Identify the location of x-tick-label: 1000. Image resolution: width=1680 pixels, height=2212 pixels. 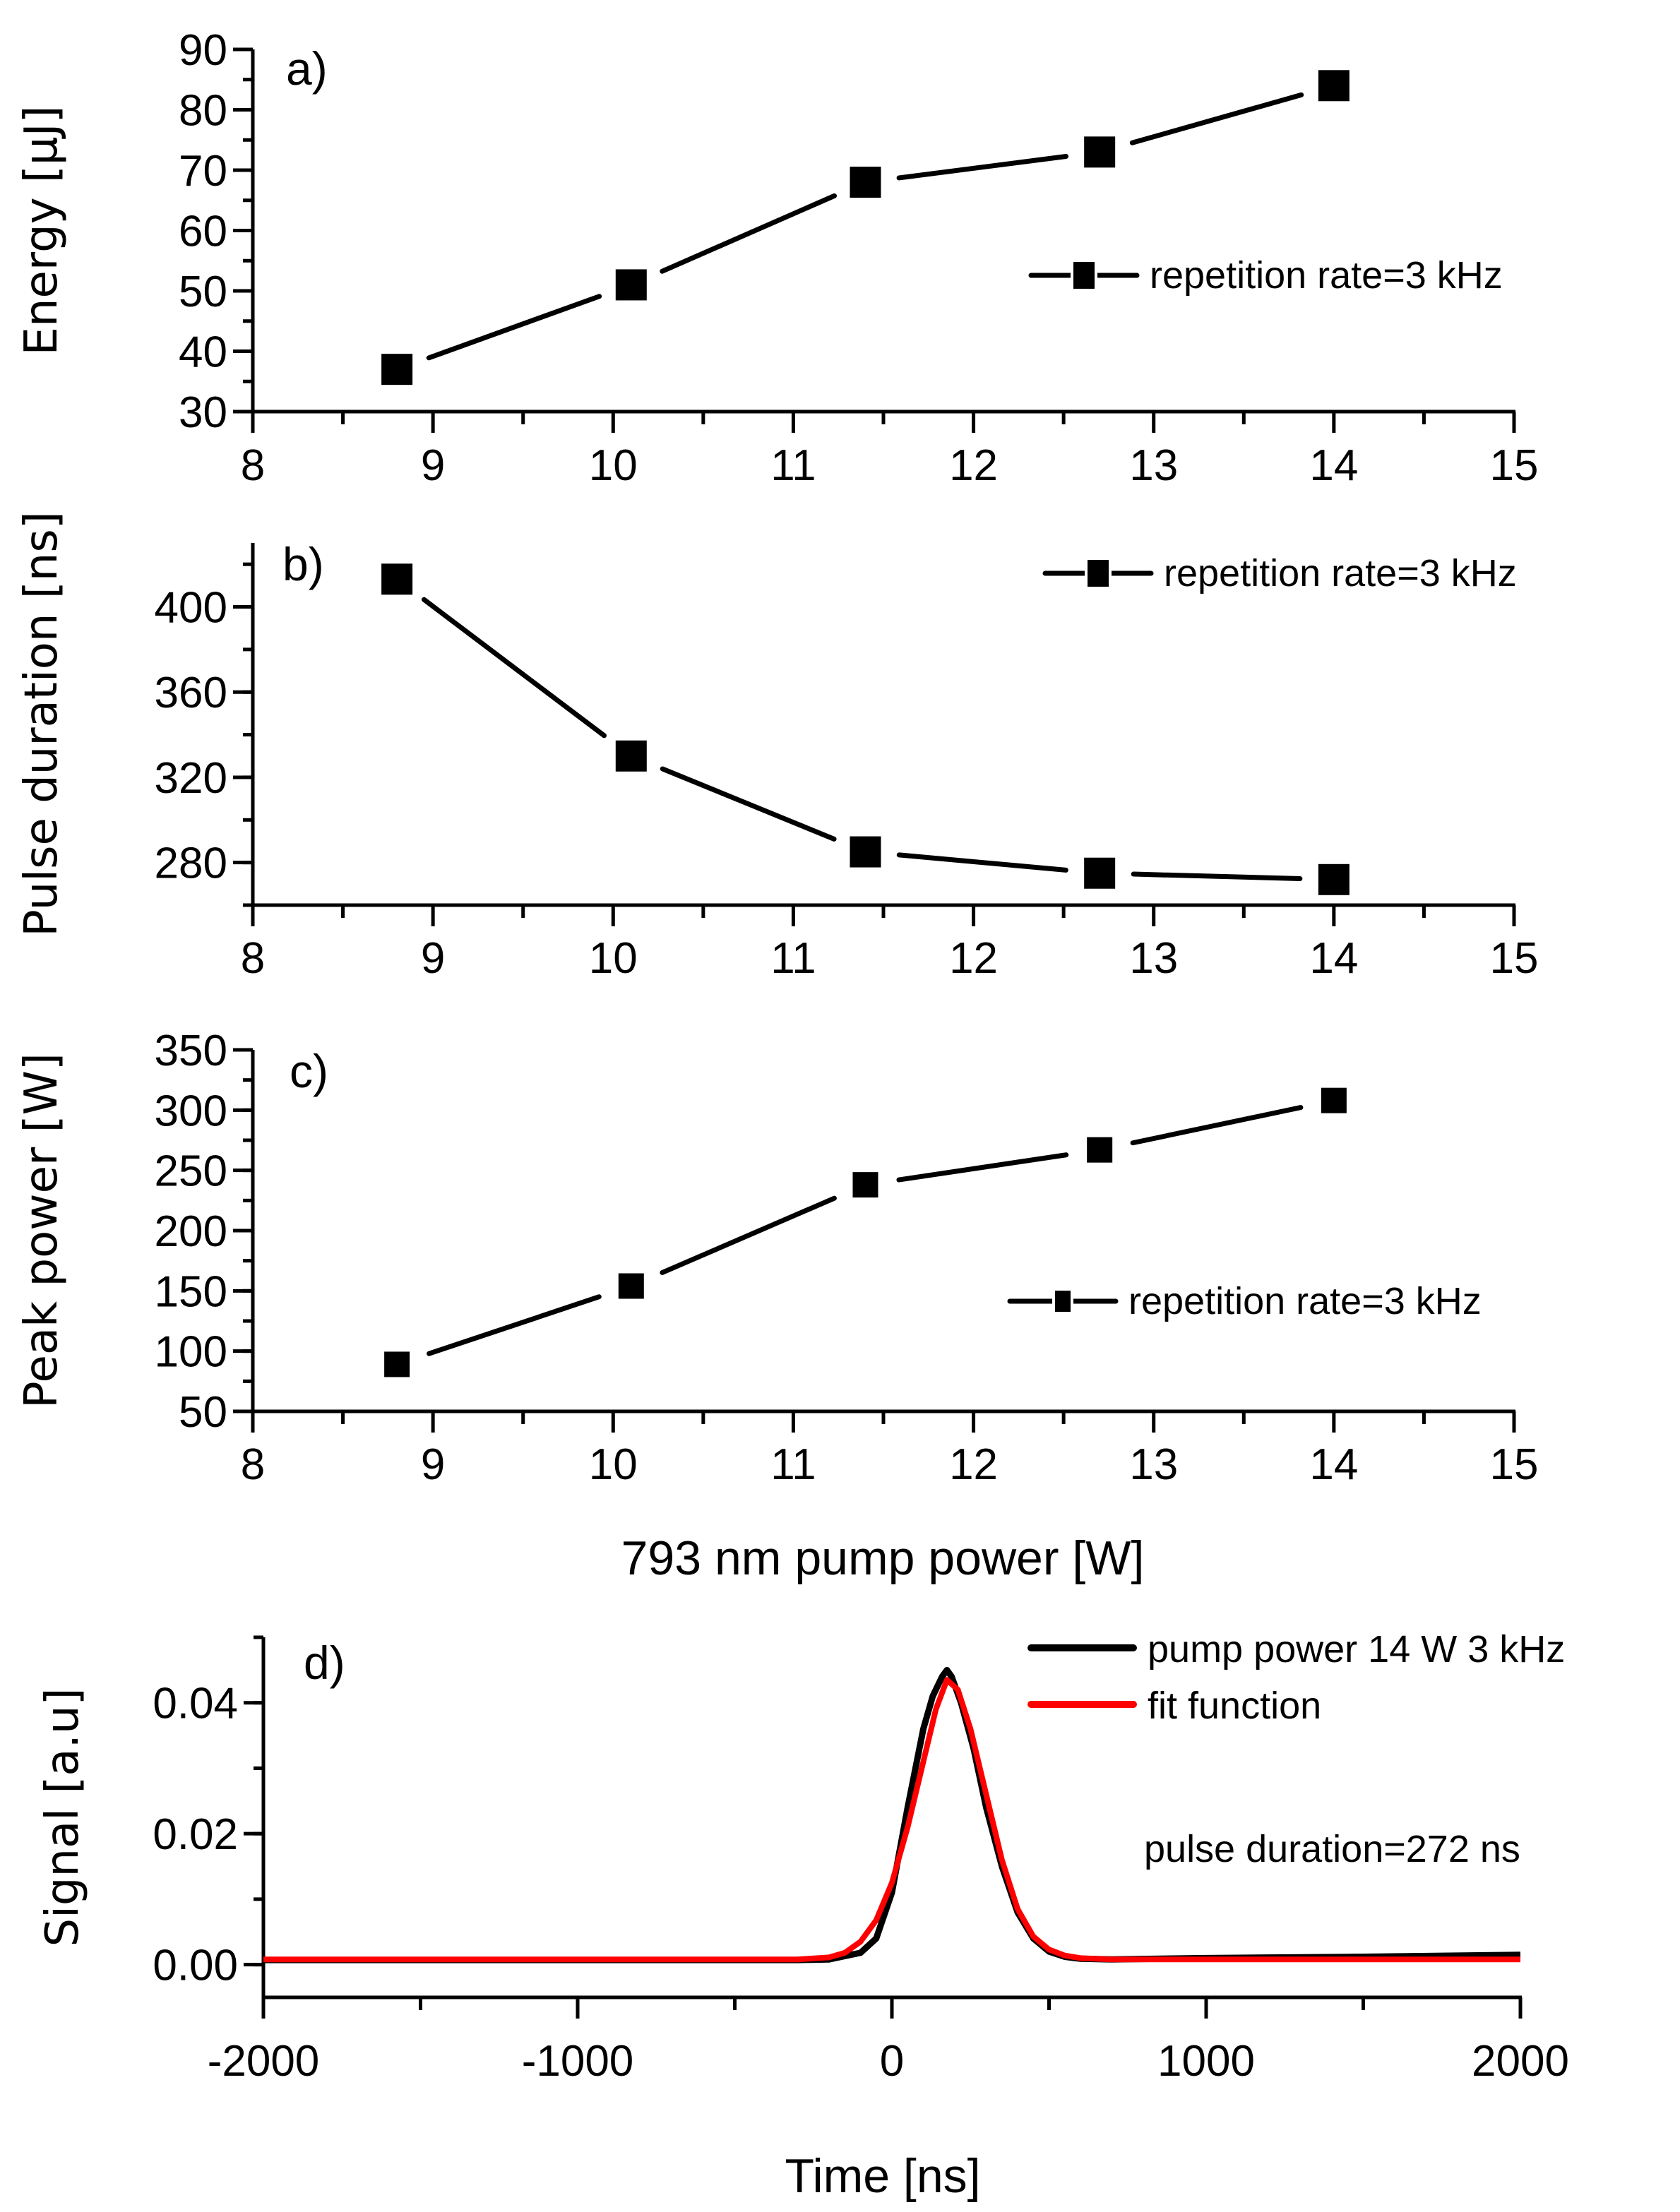
(1206, 2061).